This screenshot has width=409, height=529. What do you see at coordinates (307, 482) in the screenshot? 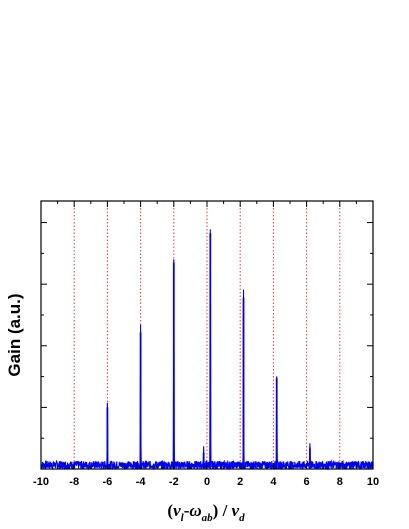
I see `x-tick-label: 6` at bounding box center [307, 482].